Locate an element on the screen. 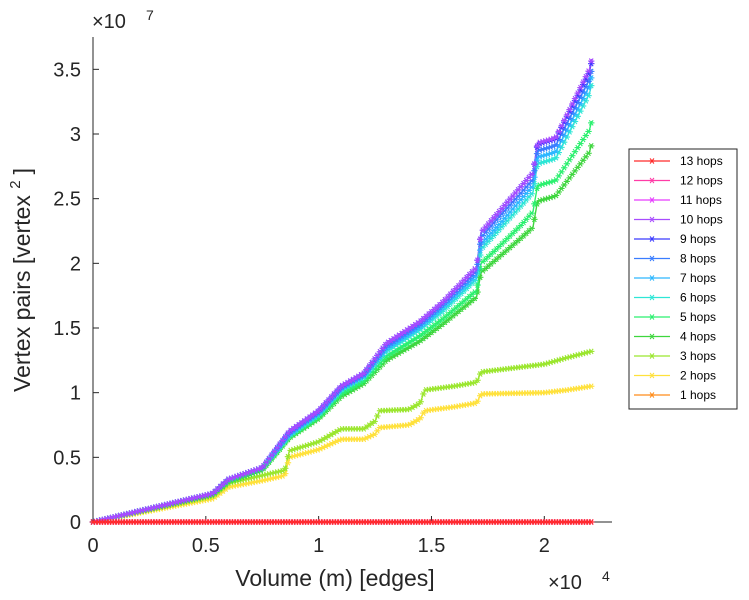 The width and height of the screenshot is (749, 600). y-axis-title: Vertex pairs [vertex 2] is located at coordinates (21, 280).